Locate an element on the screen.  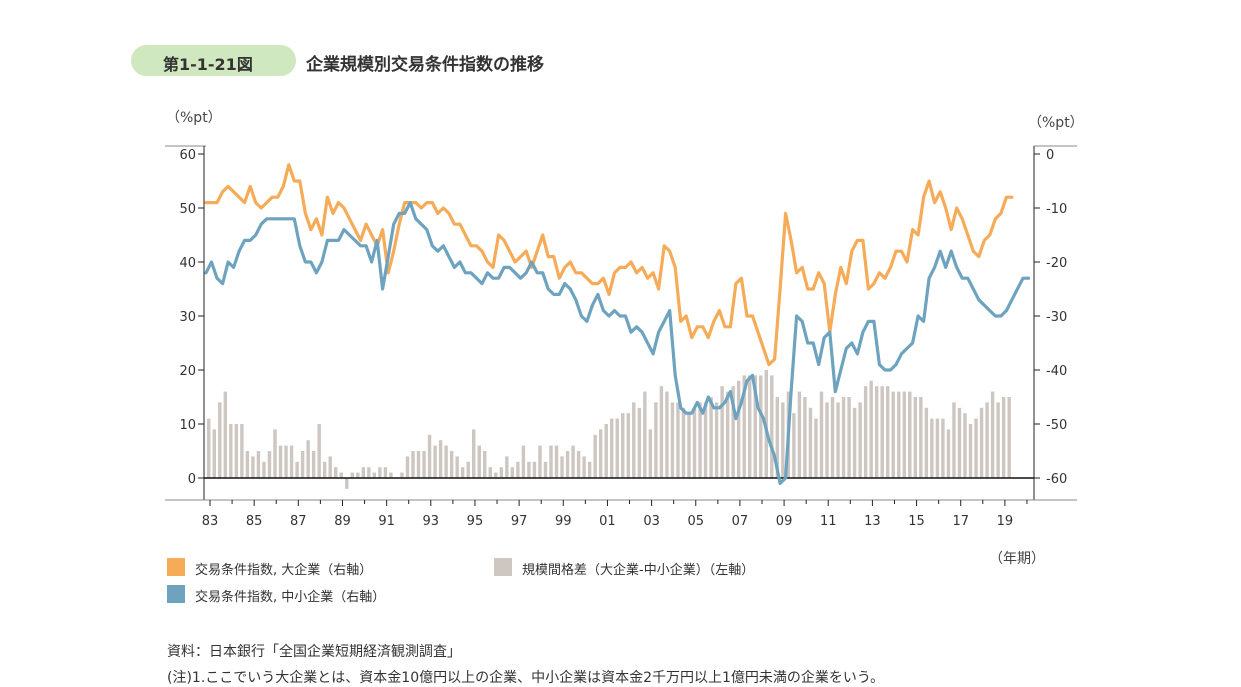
x-tick-label: 11 is located at coordinates (828, 521).